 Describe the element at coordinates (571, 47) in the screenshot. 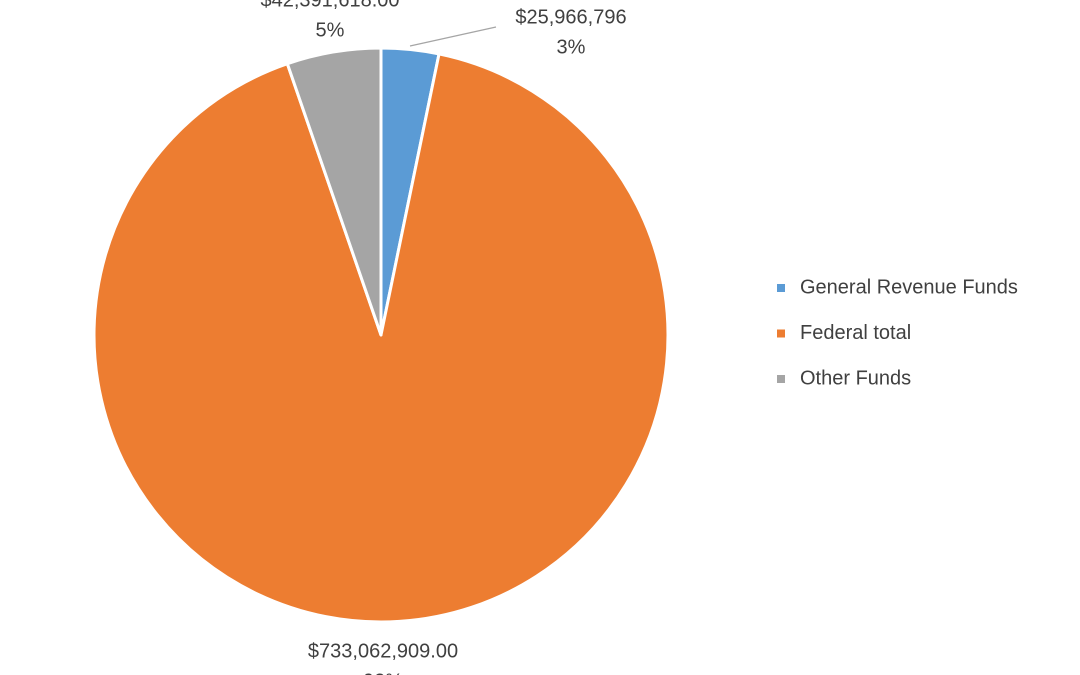

I see `percent-label: 3%` at that location.